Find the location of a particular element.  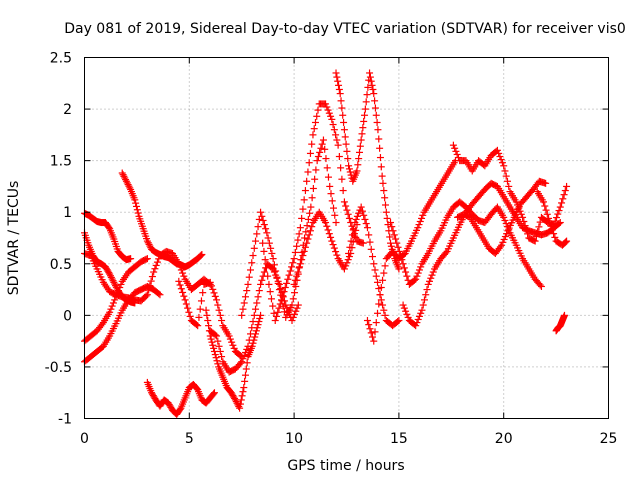

x-tick-labels: 0 5 10 15 20 25 is located at coordinates (348, 439).